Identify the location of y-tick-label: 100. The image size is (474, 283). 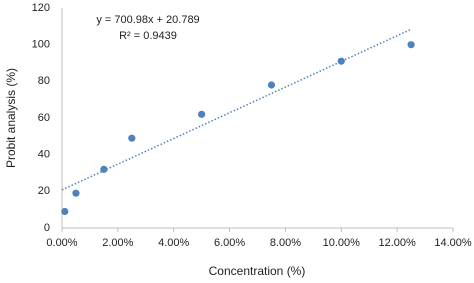
(41, 45).